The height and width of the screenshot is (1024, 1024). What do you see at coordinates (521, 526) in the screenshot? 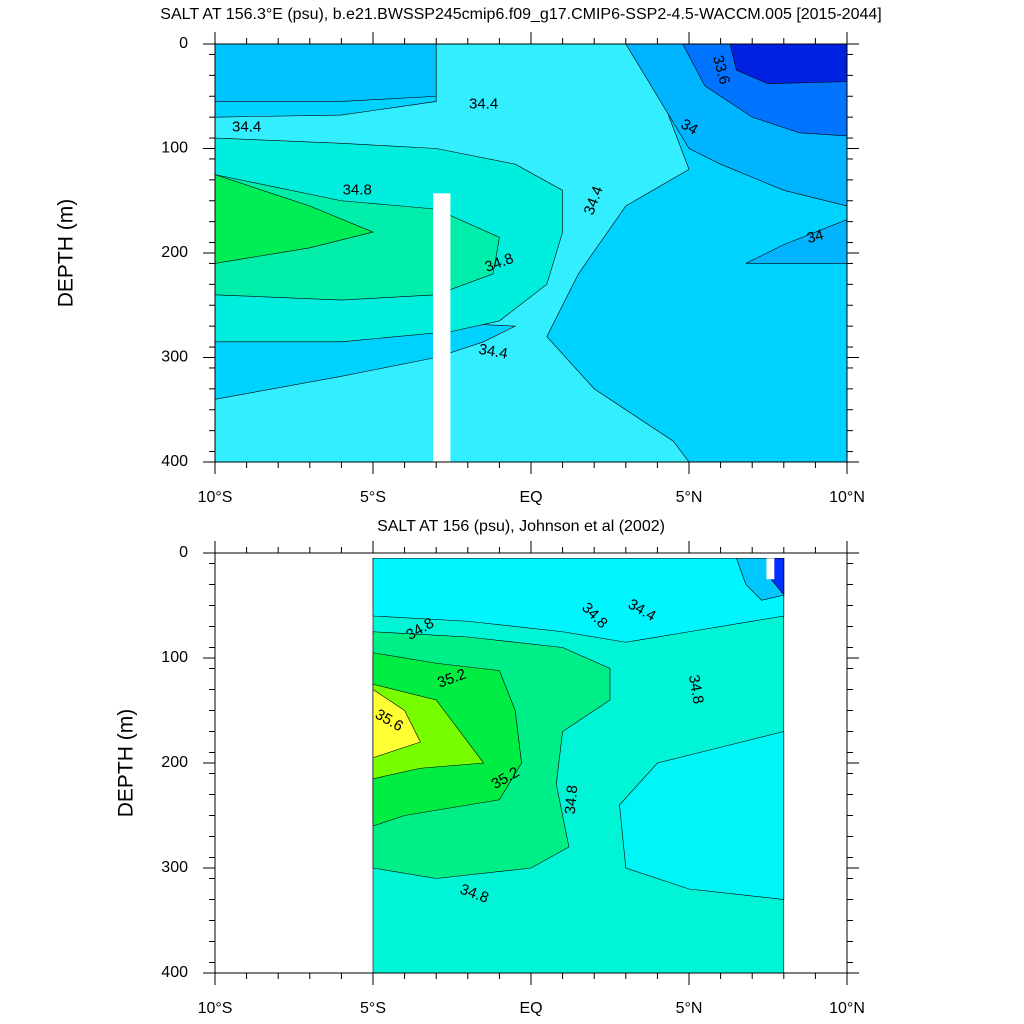
I see `chart-title: SALT AT 156 (psu), Johnson et al (2002)` at bounding box center [521, 526].